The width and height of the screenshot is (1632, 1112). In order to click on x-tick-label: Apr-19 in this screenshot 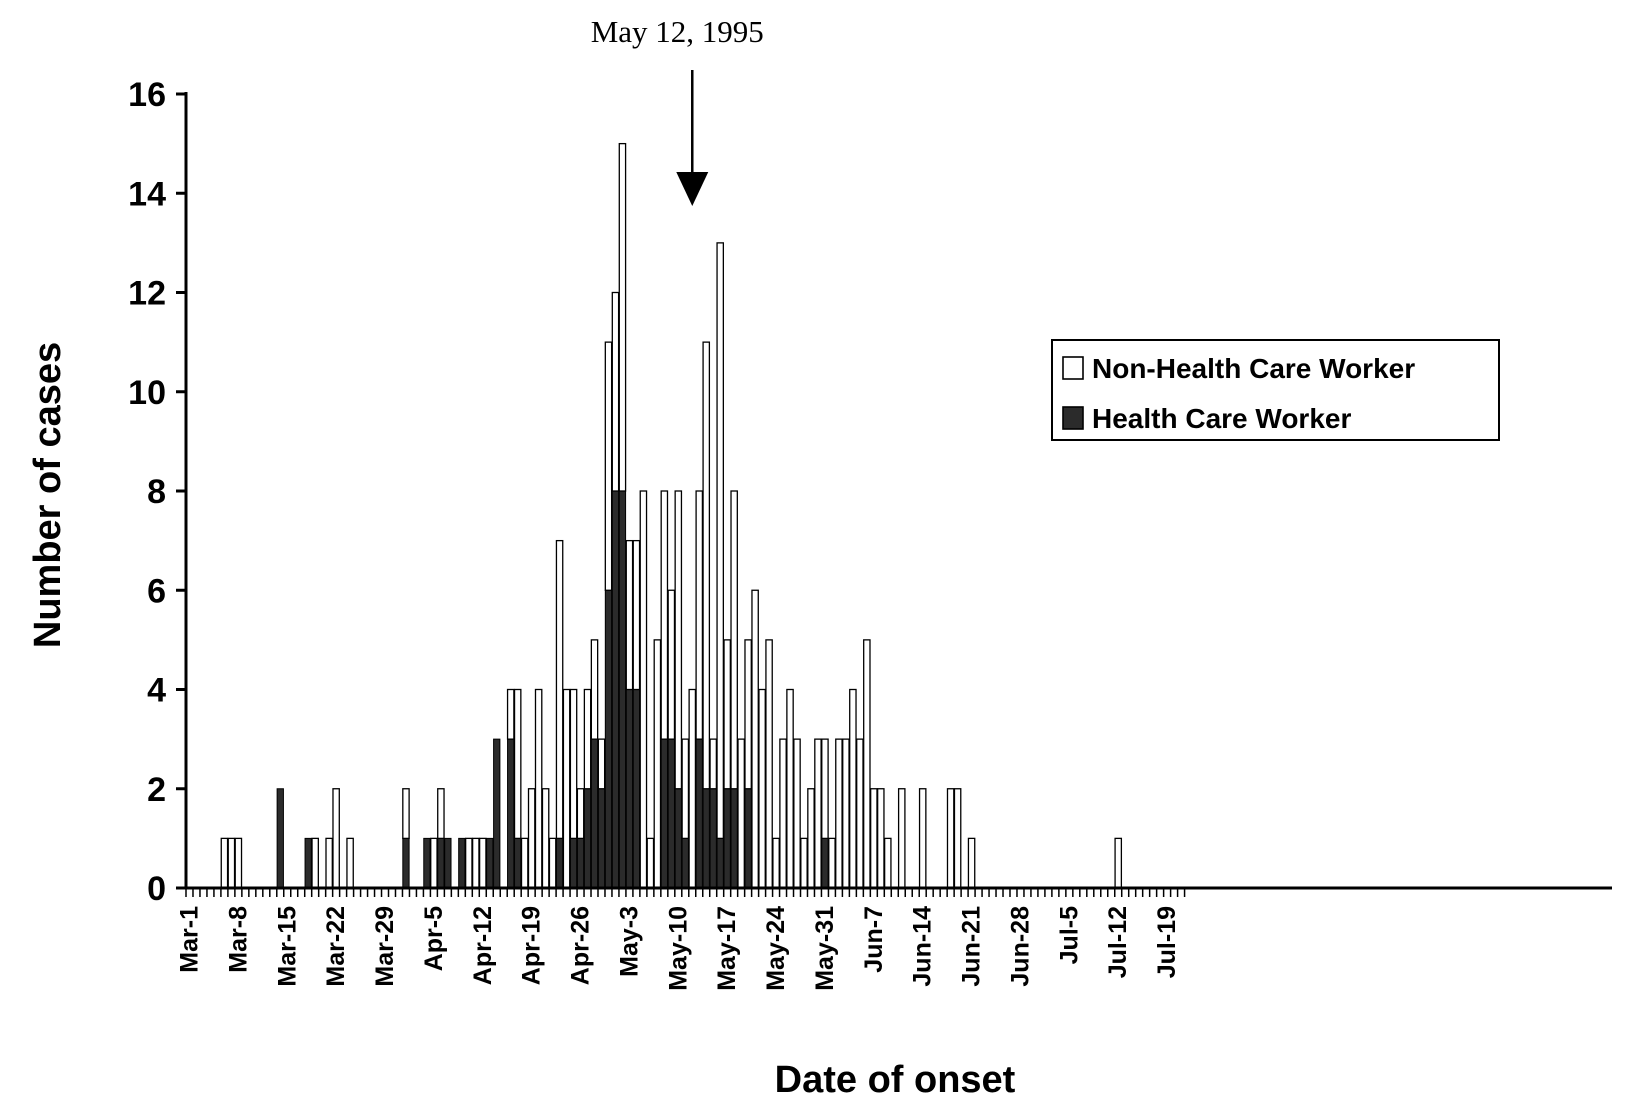, I will do `click(532, 945)`.